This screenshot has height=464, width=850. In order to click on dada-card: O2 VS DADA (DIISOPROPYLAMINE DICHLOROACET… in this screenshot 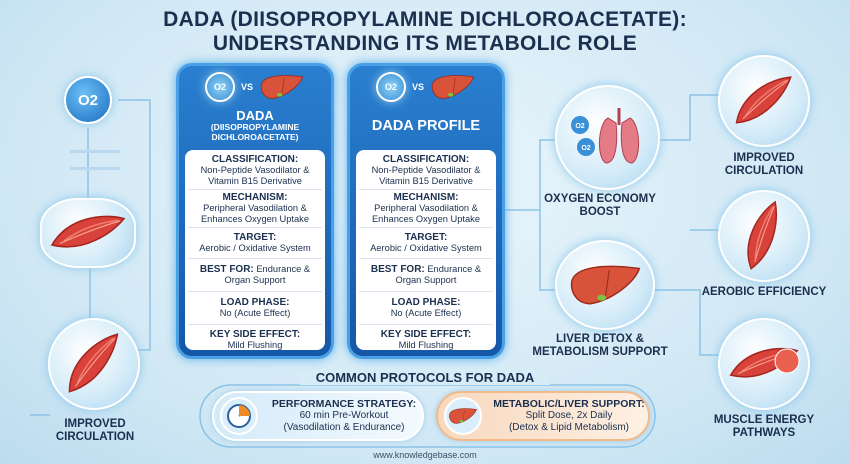, I will do `click(255, 211)`.